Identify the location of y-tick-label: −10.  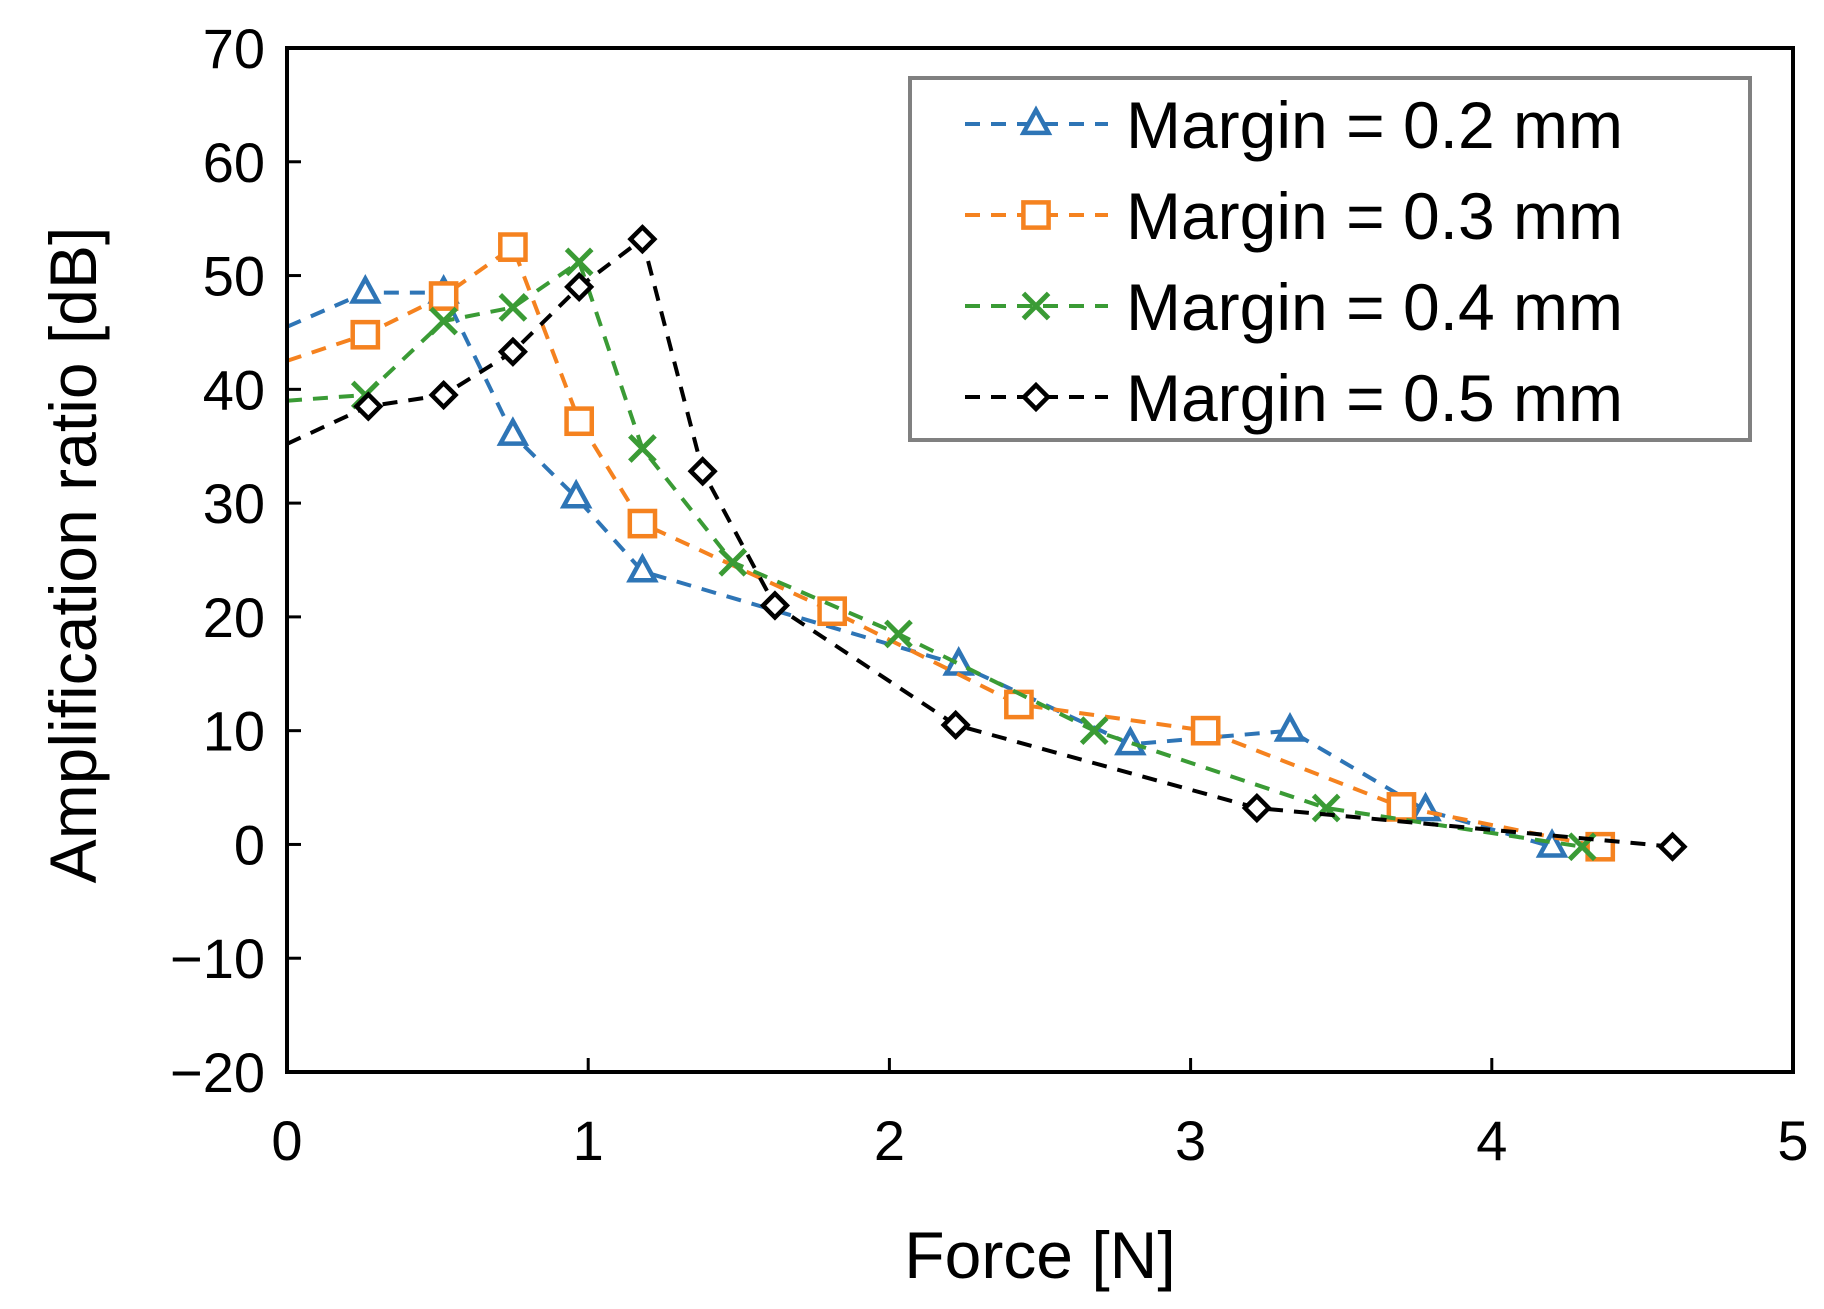
(217, 958).